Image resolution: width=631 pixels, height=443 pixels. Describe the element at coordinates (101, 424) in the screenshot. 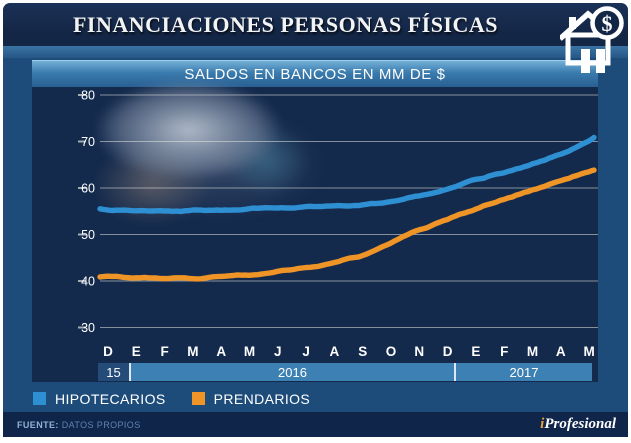

I see `source-value: DATOS PROPIOS` at that location.